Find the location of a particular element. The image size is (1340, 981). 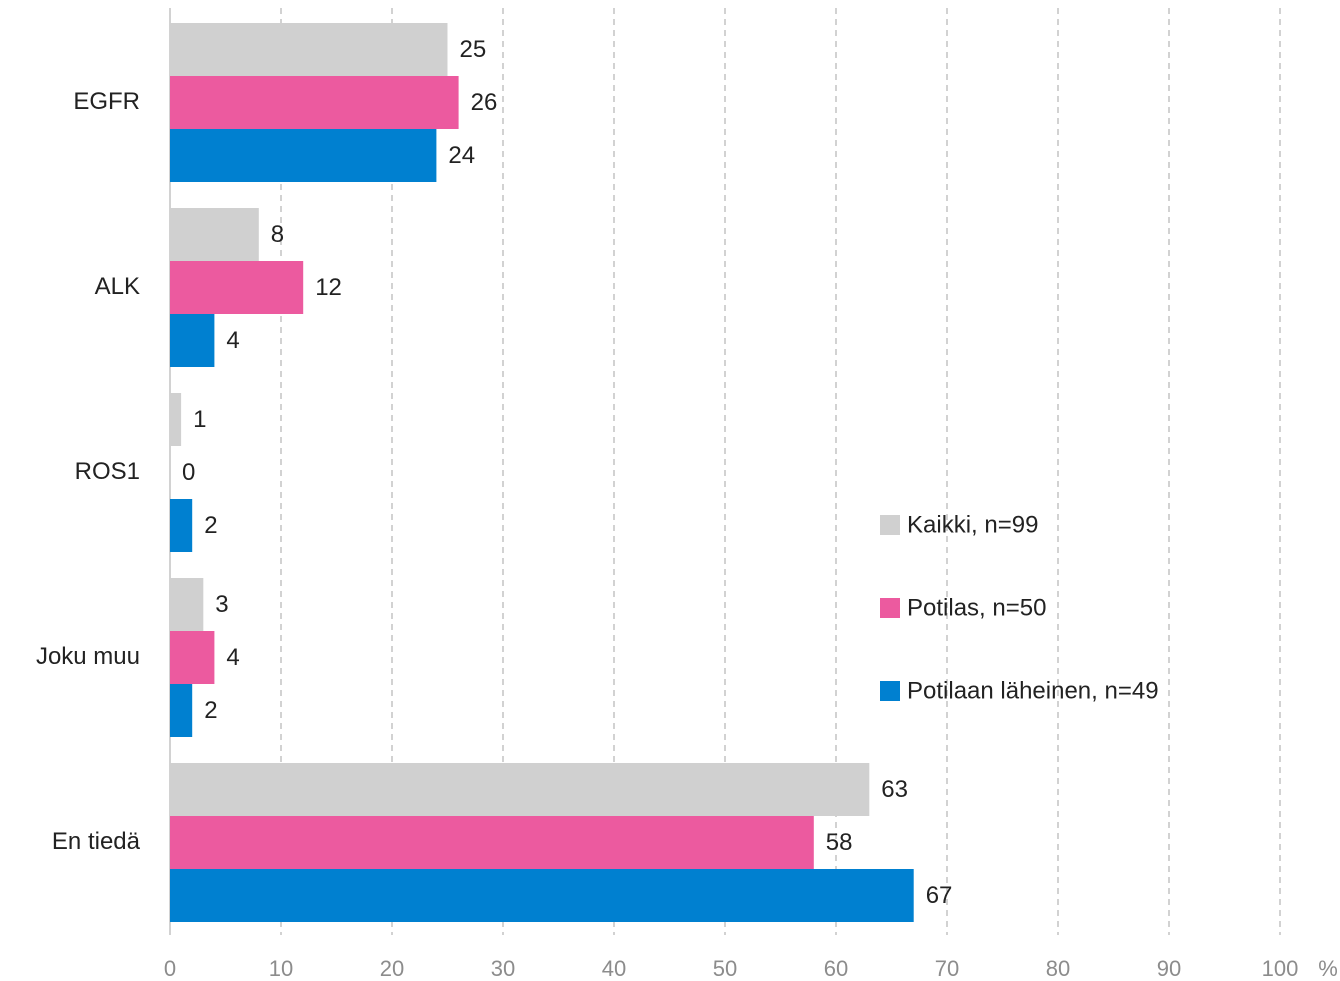

data-label: 3 is located at coordinates (221, 604).